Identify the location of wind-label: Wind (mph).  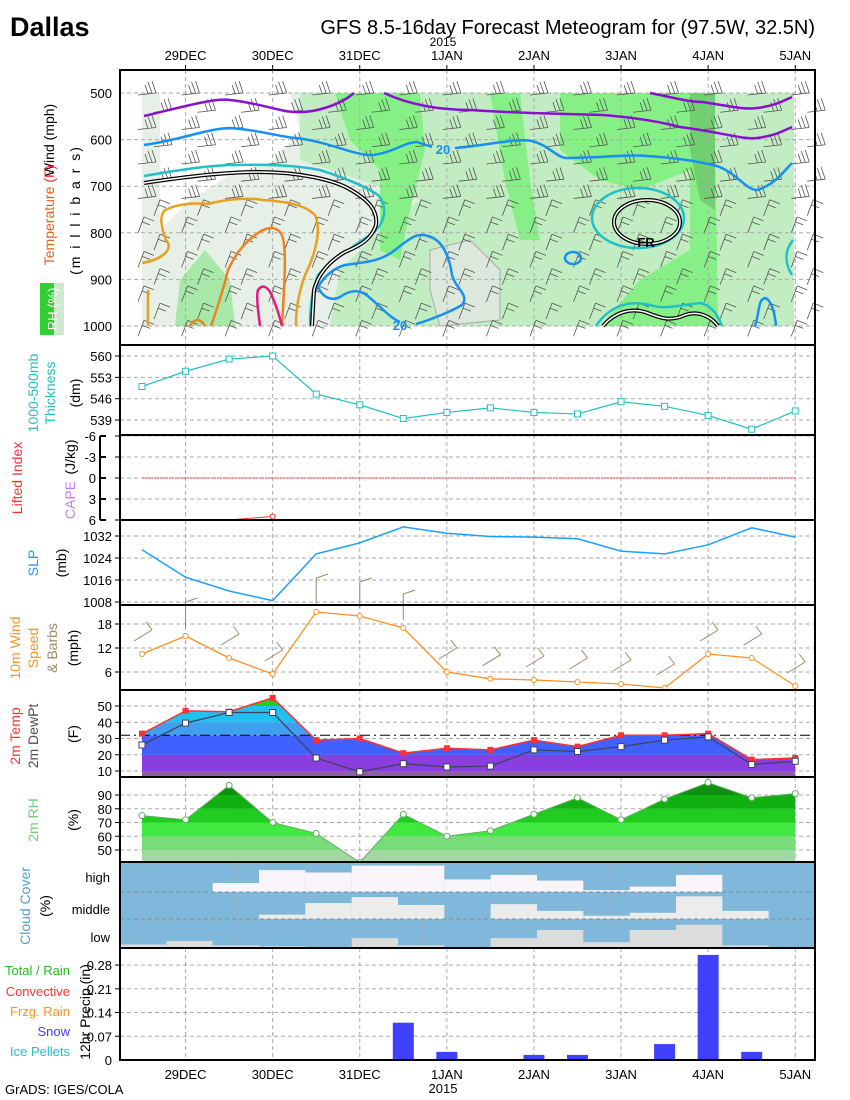
(49, 140).